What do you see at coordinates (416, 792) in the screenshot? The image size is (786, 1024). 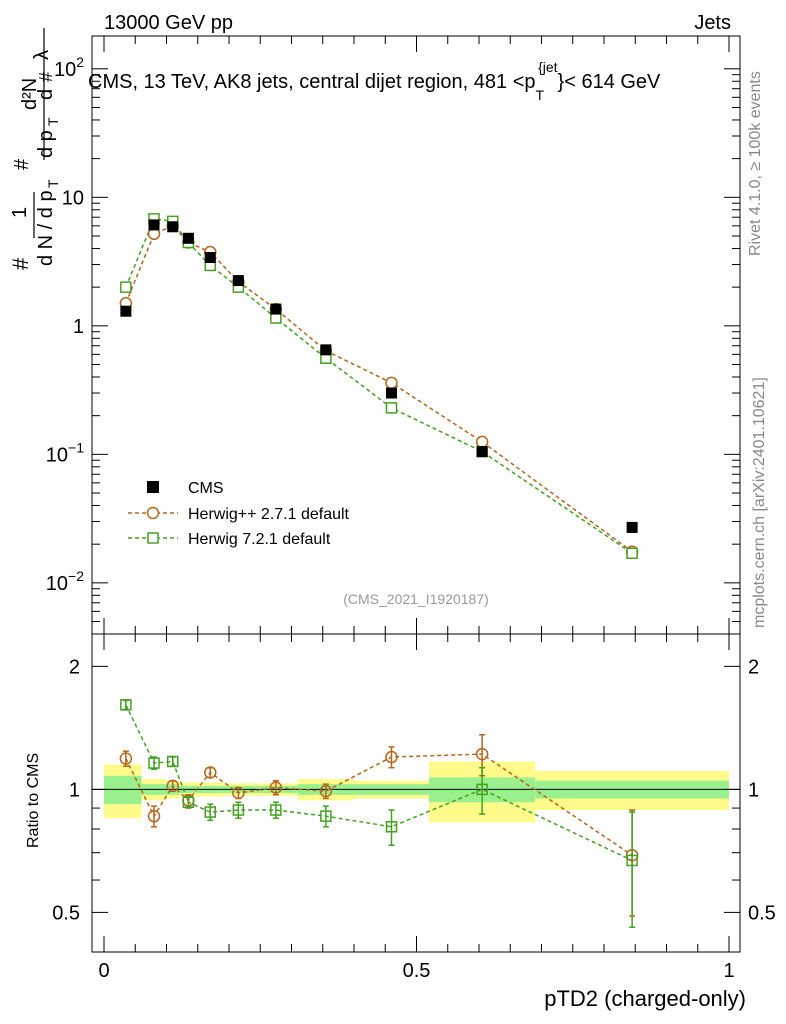 I see `ratio-uncertainty-bands` at bounding box center [416, 792].